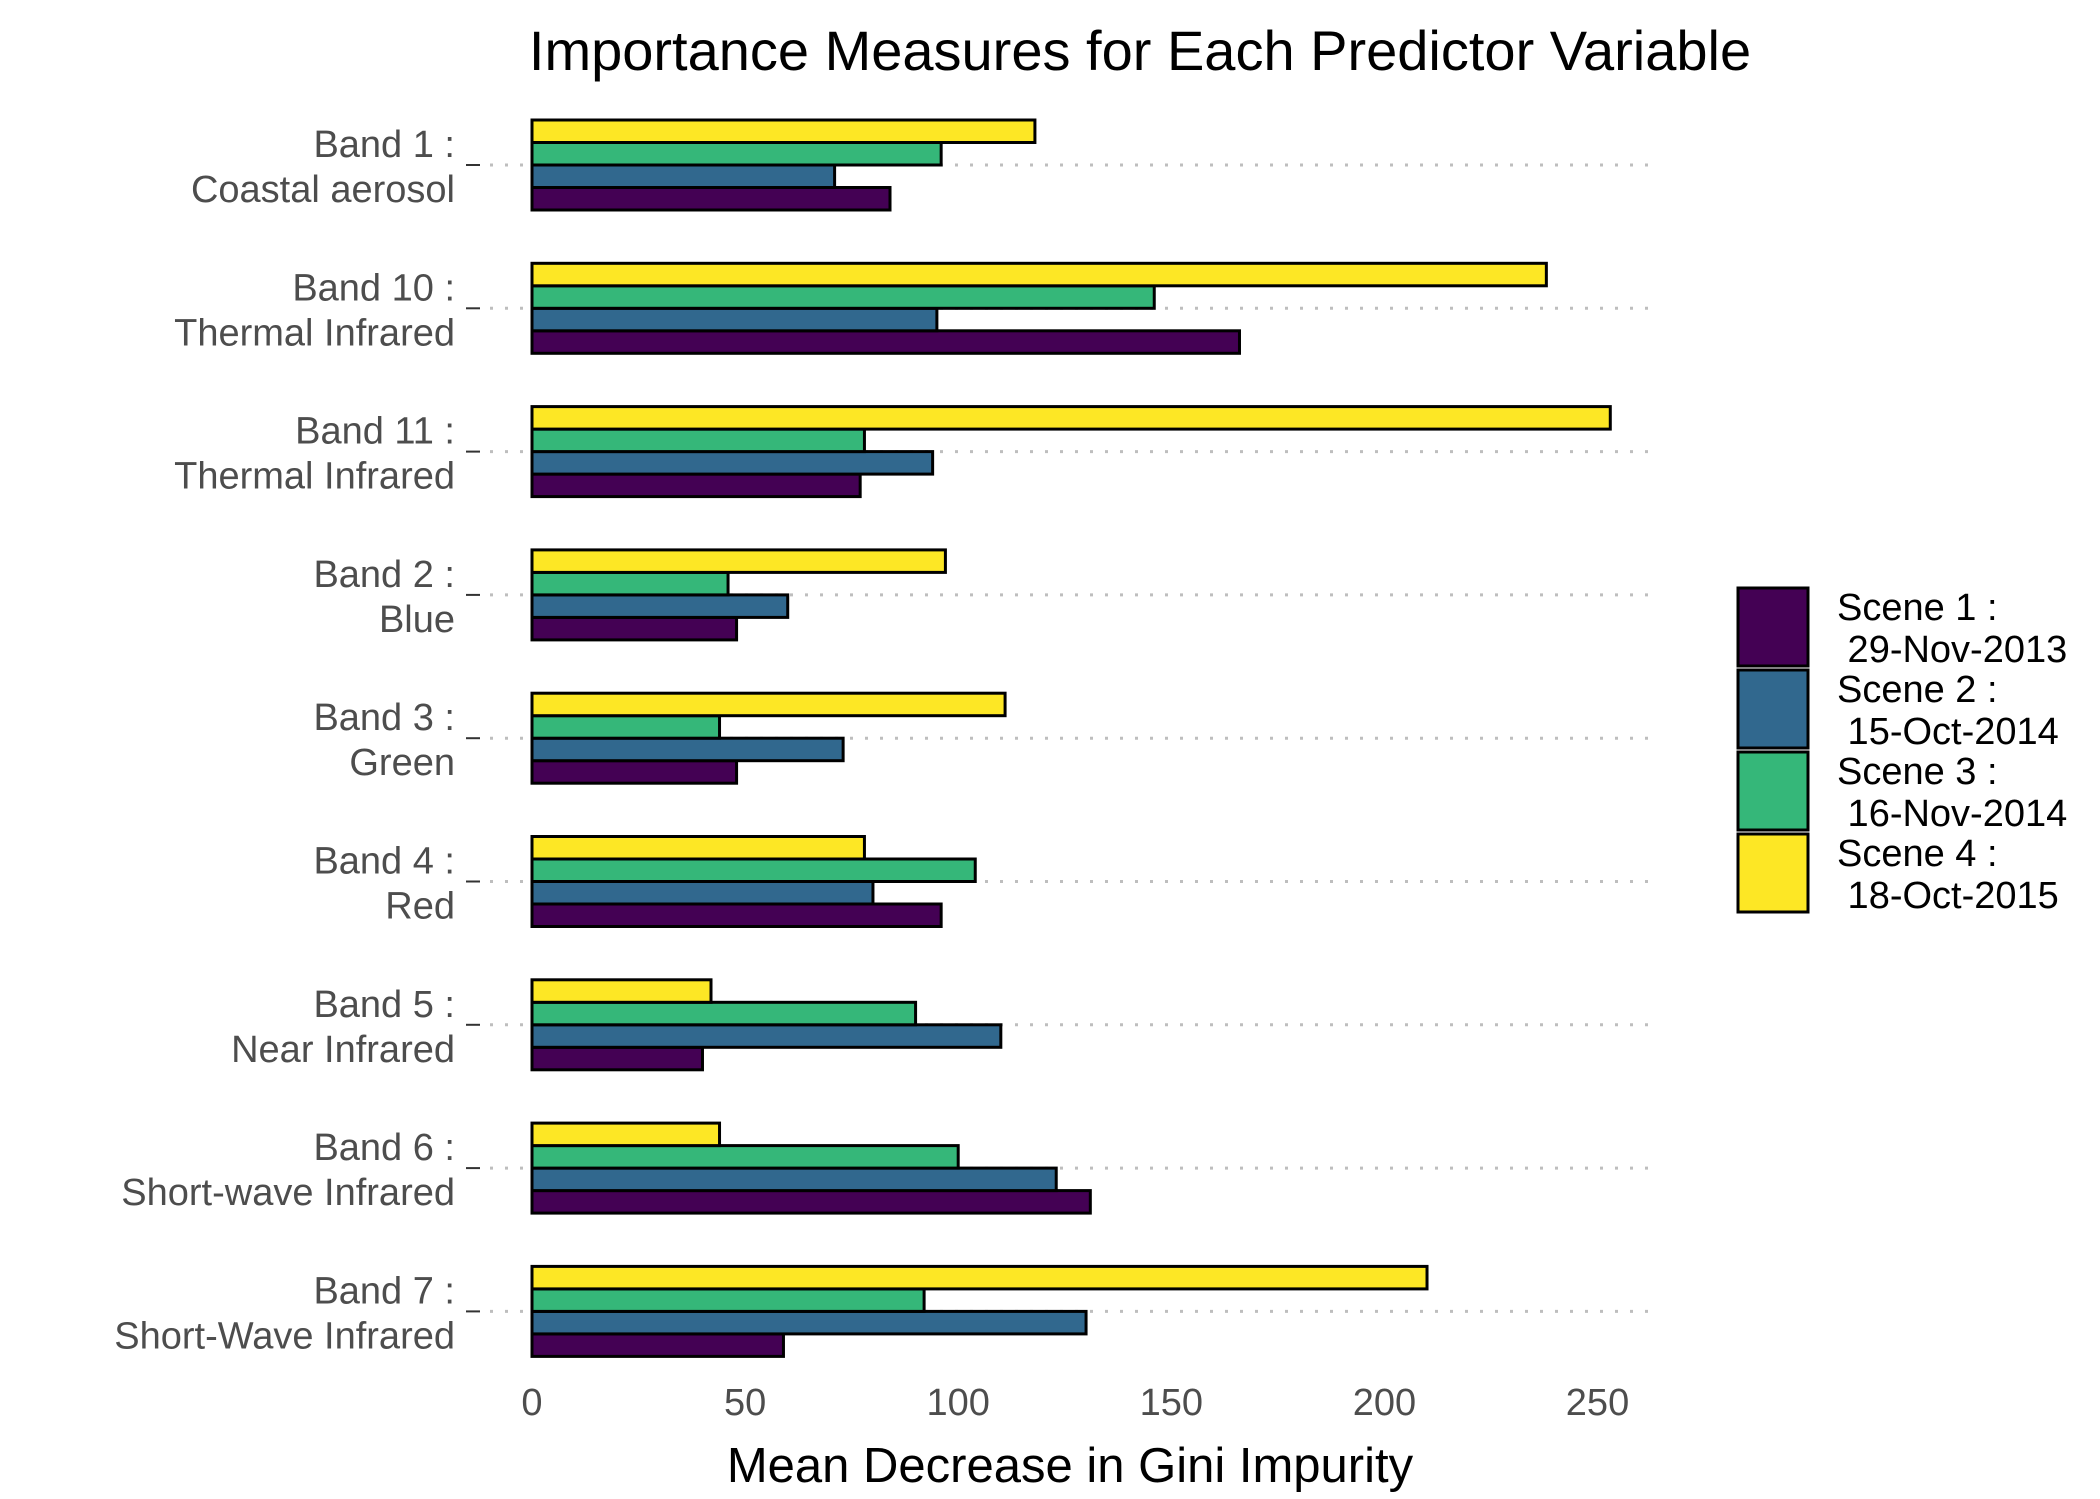  Describe the element at coordinates (384, 862) in the screenshot. I see `category-label-line1: Band 4 :` at that location.